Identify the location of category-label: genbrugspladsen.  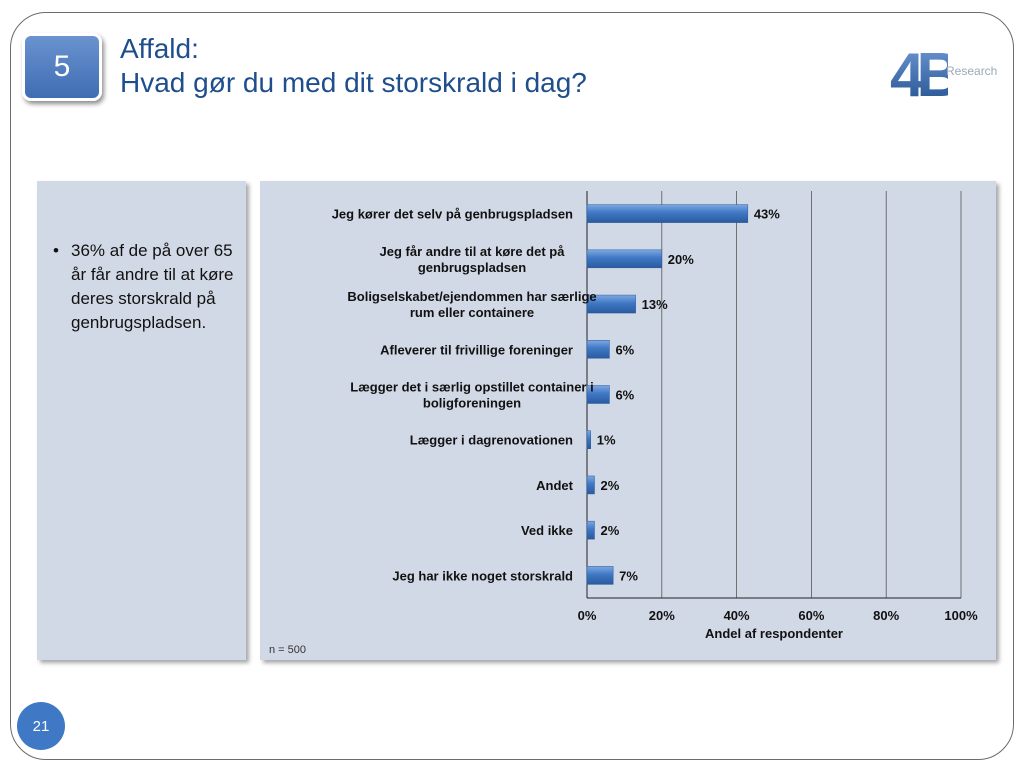
(472, 267).